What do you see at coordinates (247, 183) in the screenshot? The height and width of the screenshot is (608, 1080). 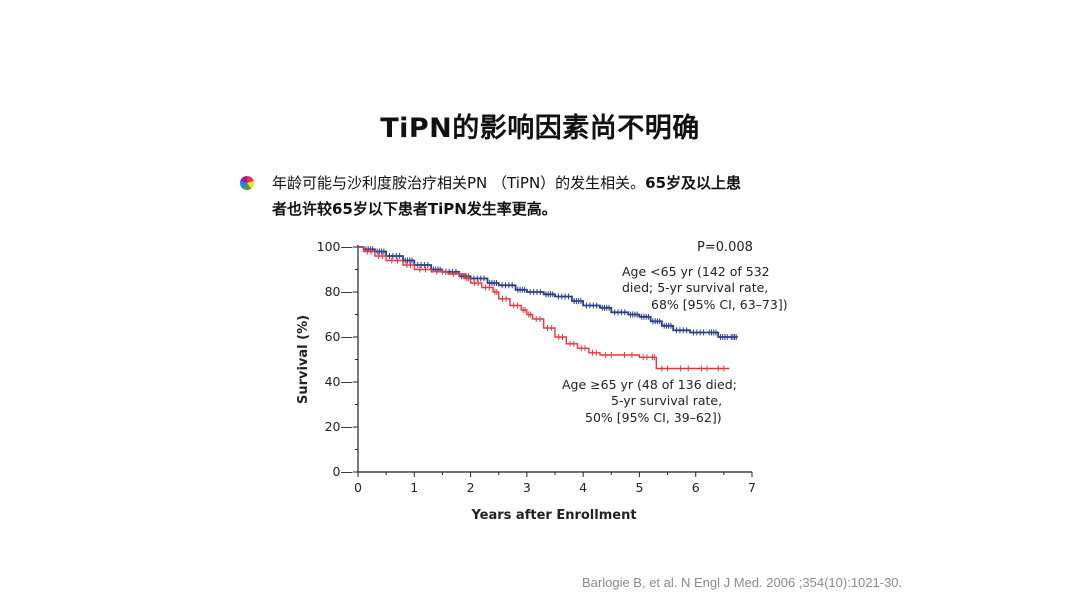 I see `bullet-icon` at bounding box center [247, 183].